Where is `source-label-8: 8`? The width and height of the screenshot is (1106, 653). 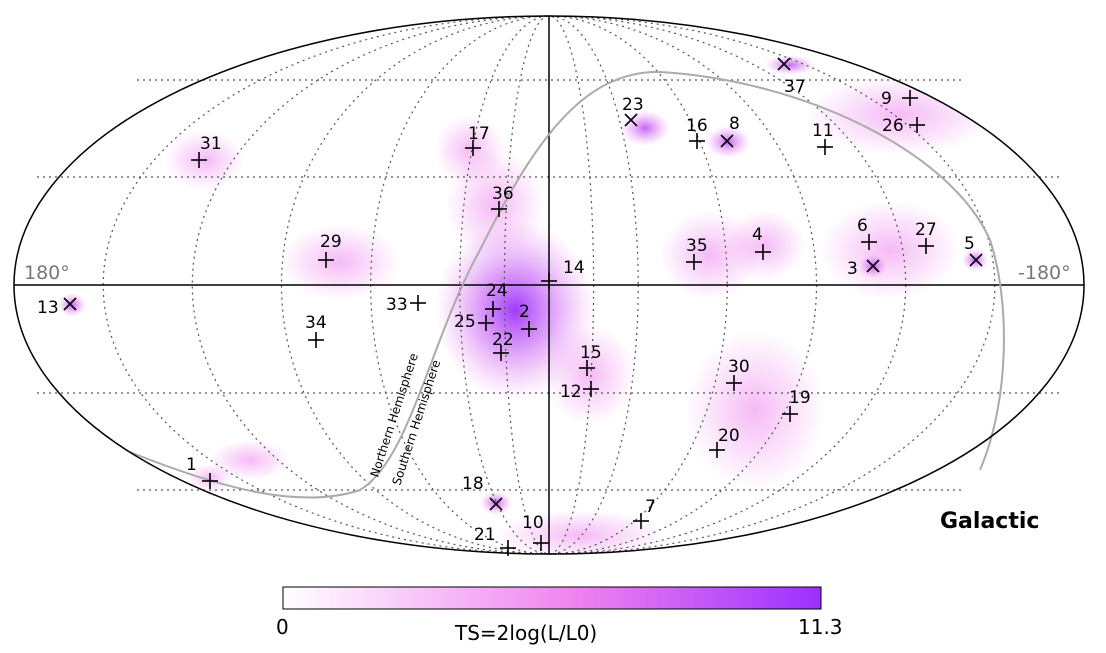 source-label-8: 8 is located at coordinates (734, 124).